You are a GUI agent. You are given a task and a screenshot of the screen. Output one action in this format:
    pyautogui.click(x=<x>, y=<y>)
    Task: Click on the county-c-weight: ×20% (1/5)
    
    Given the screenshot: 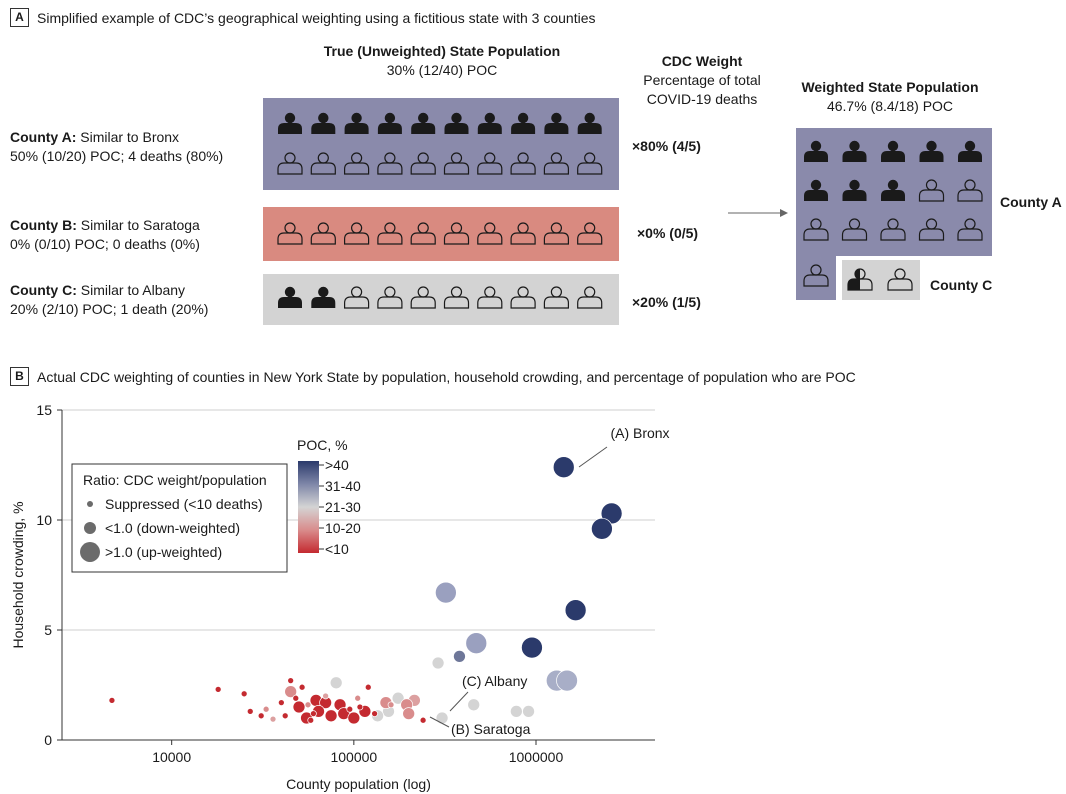 What is the action you would take?
    pyautogui.click(x=666, y=302)
    